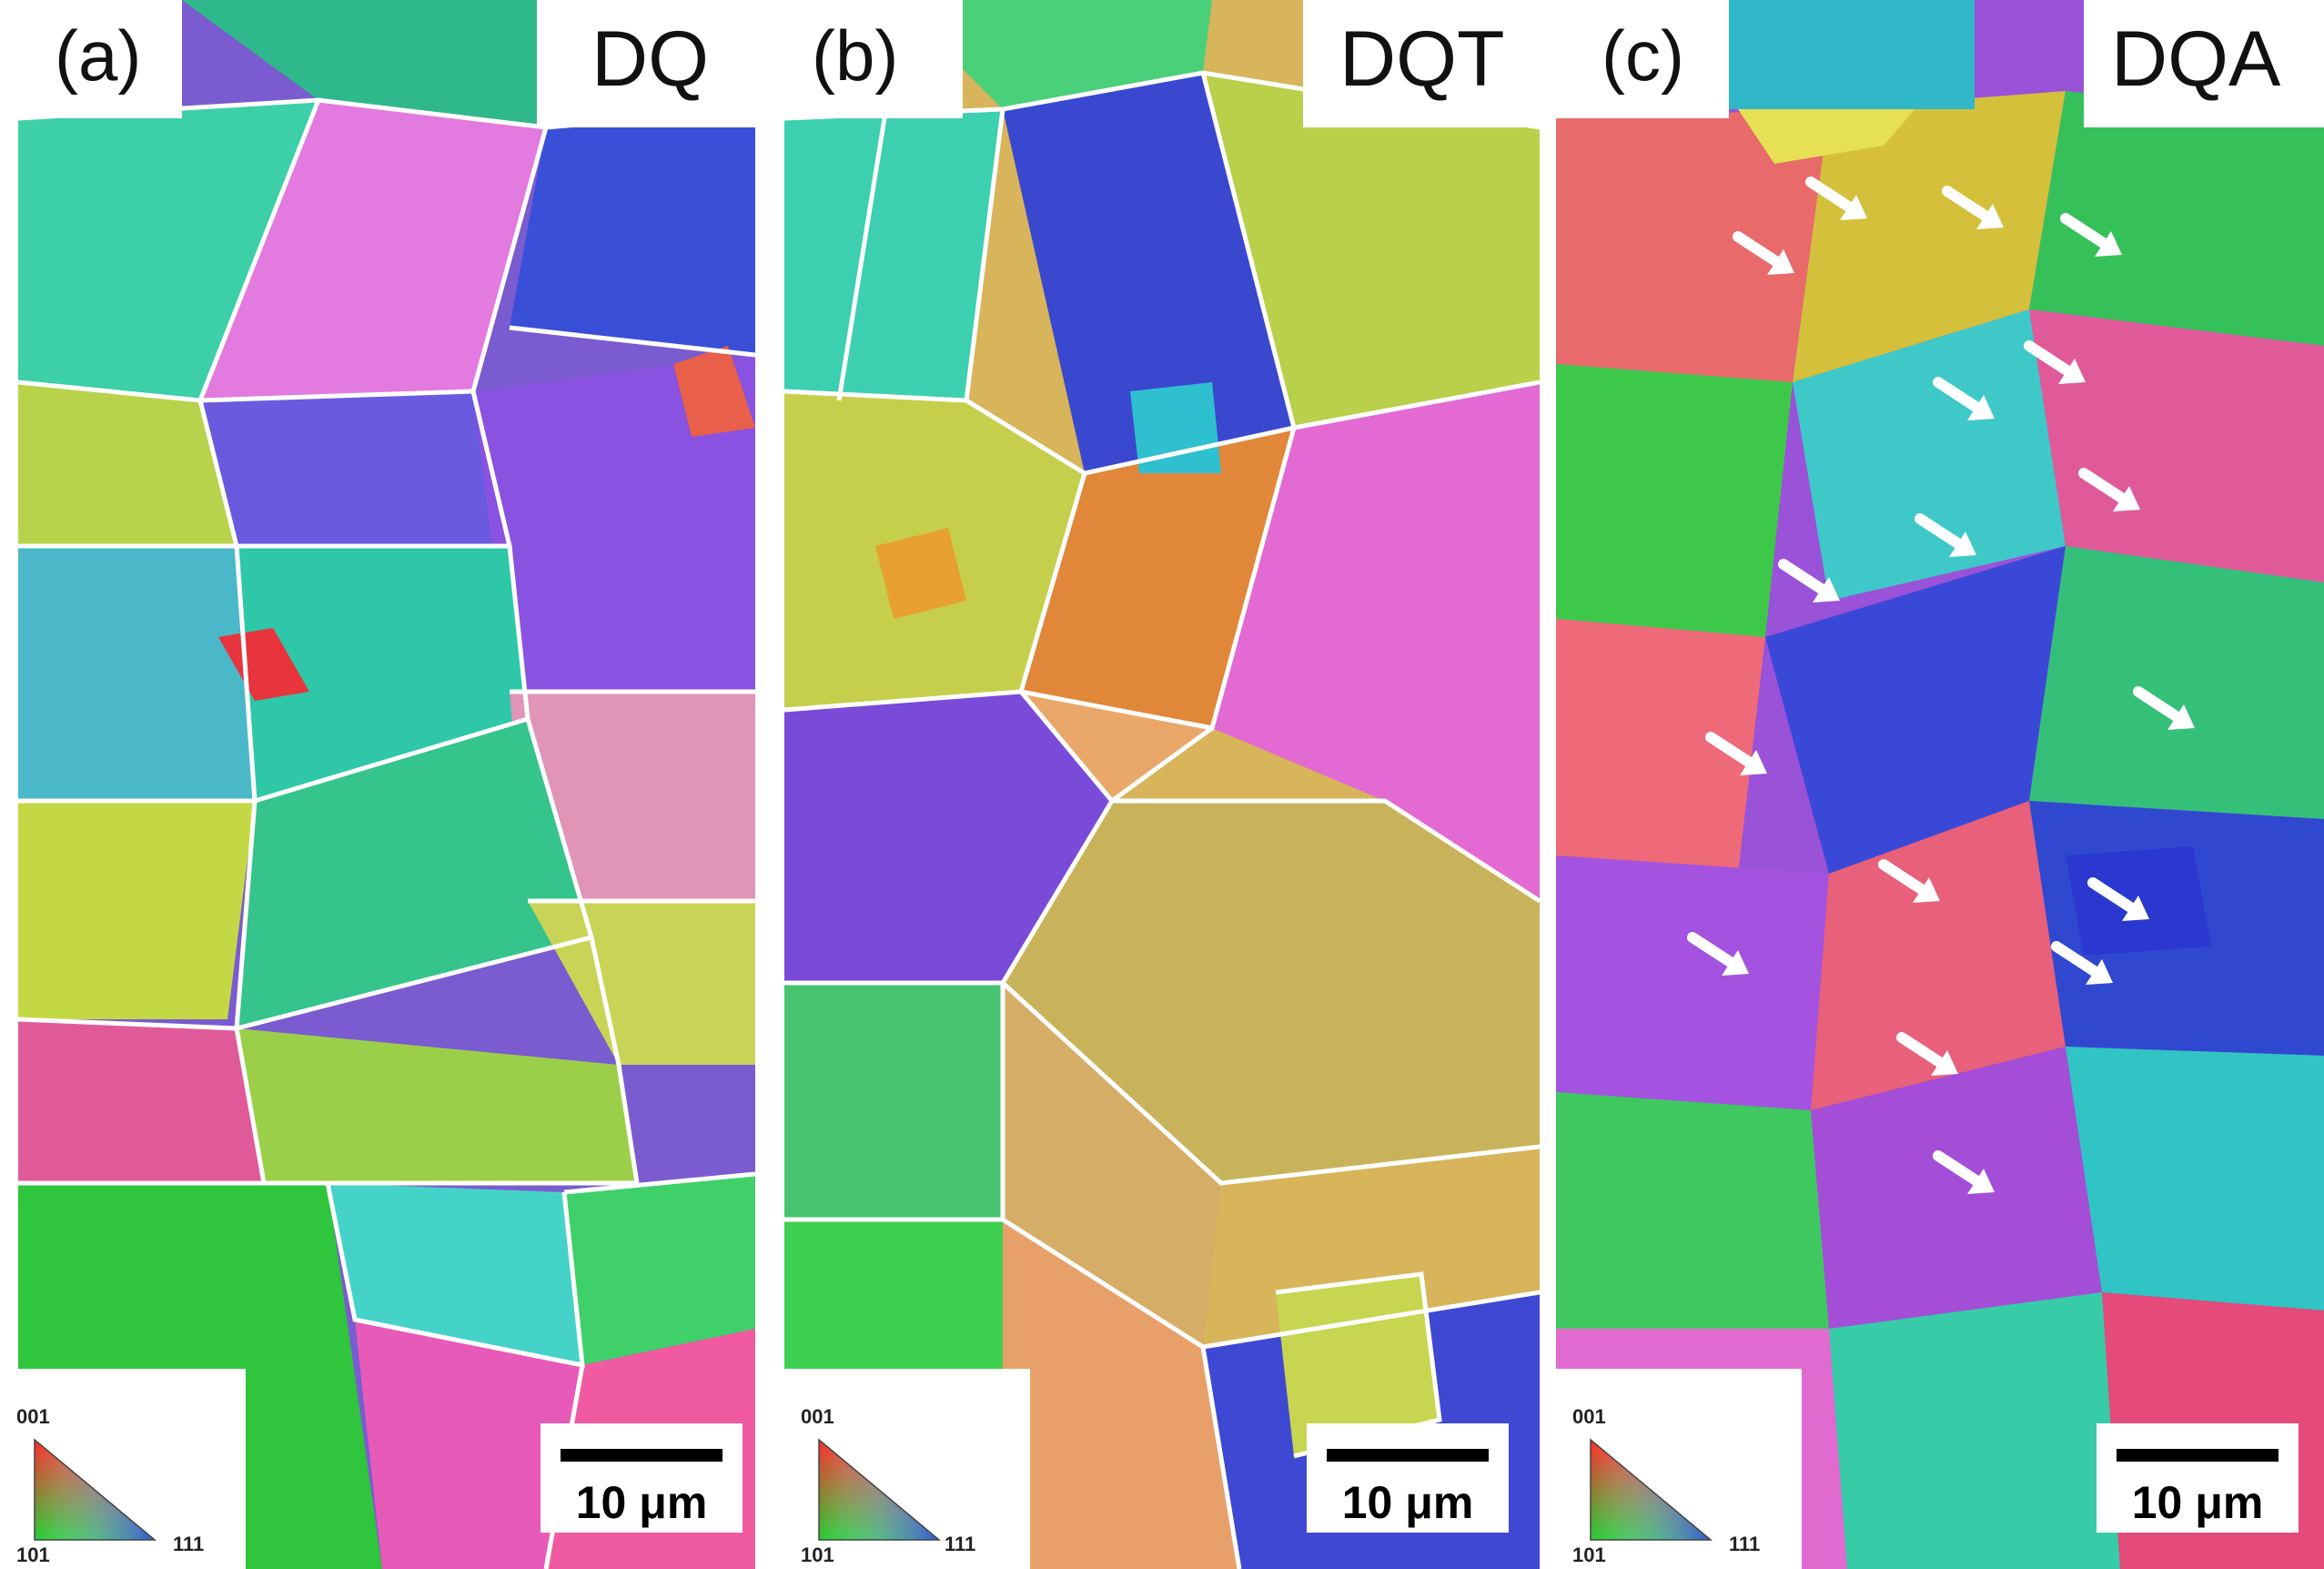  Describe the element at coordinates (855, 55) in the screenshot. I see `panel-letter: (b)` at that location.